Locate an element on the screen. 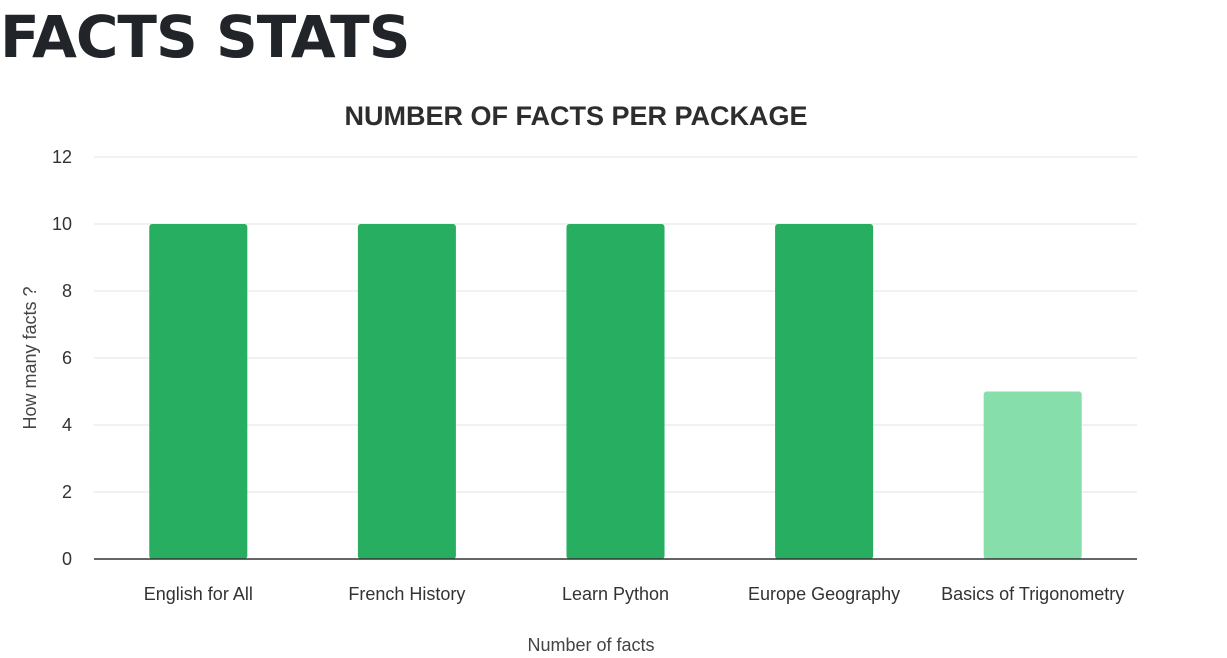  chart-title: NUMBER OF FACTS PER PACKAGE is located at coordinates (575, 116).